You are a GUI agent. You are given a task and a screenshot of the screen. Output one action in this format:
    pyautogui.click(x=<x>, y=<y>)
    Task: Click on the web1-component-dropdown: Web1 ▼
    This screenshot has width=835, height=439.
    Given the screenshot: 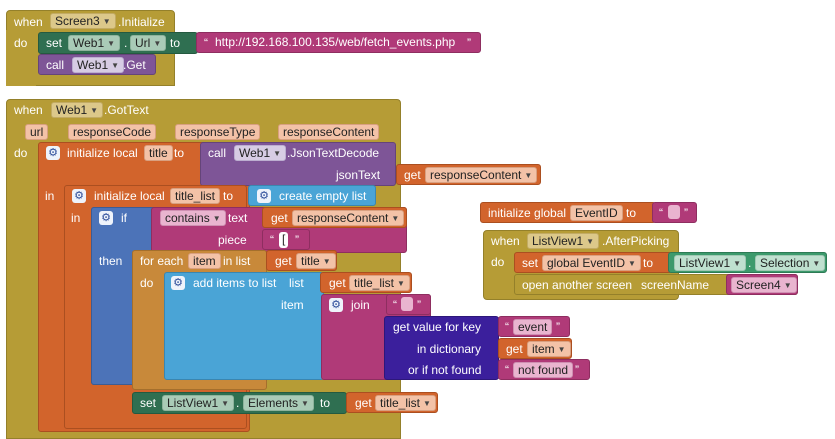 What is the action you would take?
    pyautogui.click(x=94, y=43)
    